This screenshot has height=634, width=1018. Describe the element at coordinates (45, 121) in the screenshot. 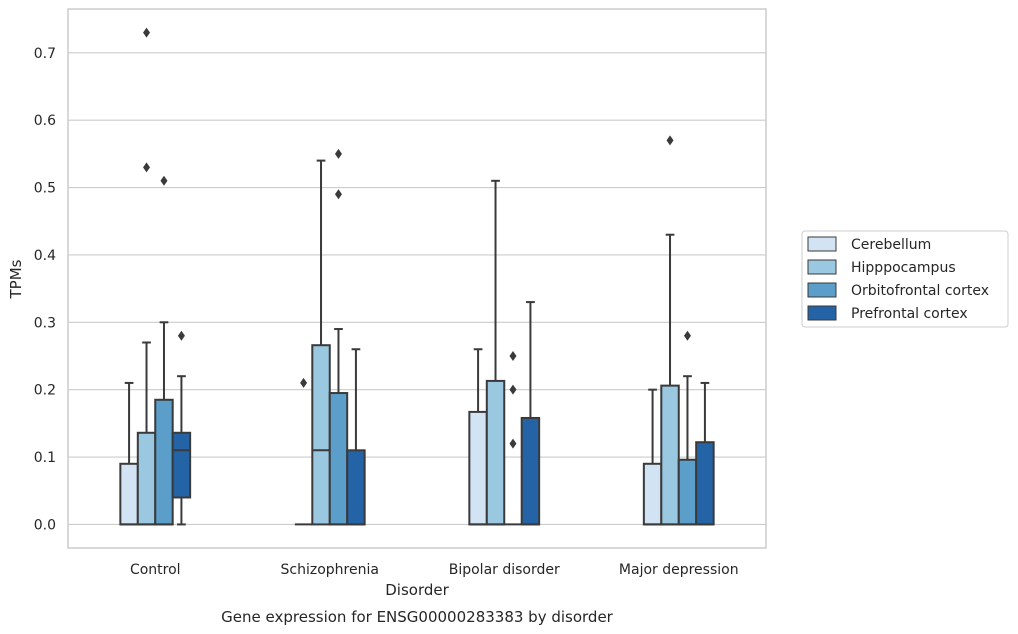

I see `y-tick-label: 0.6` at that location.